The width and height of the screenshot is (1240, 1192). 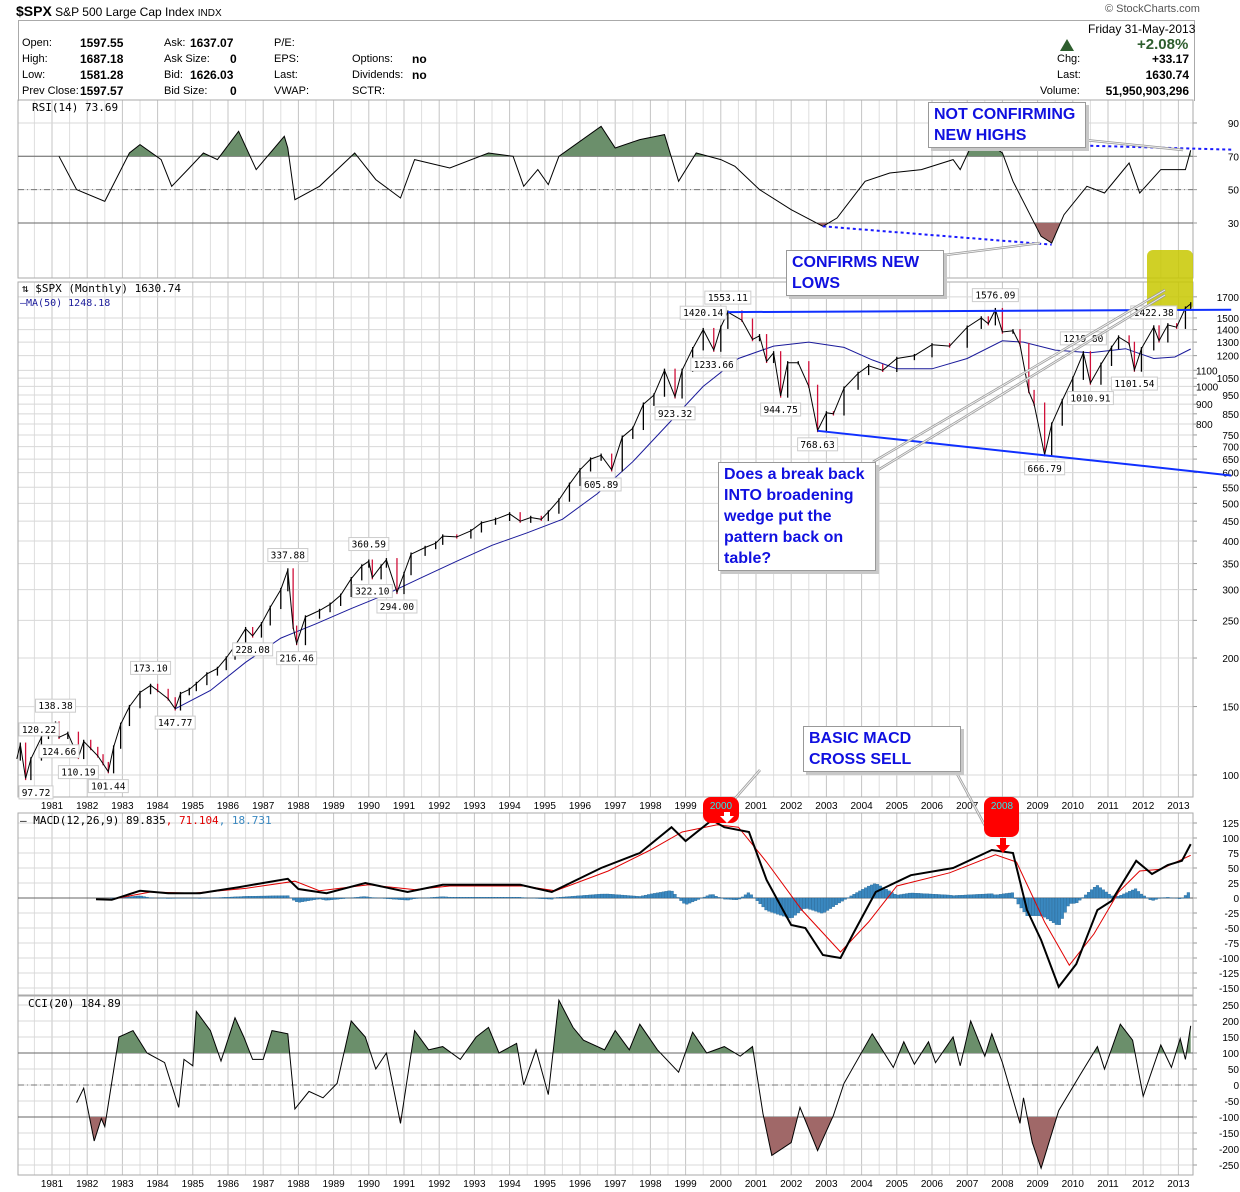 What do you see at coordinates (995, 295) in the screenshot?
I see `price-label: 1576.09` at bounding box center [995, 295].